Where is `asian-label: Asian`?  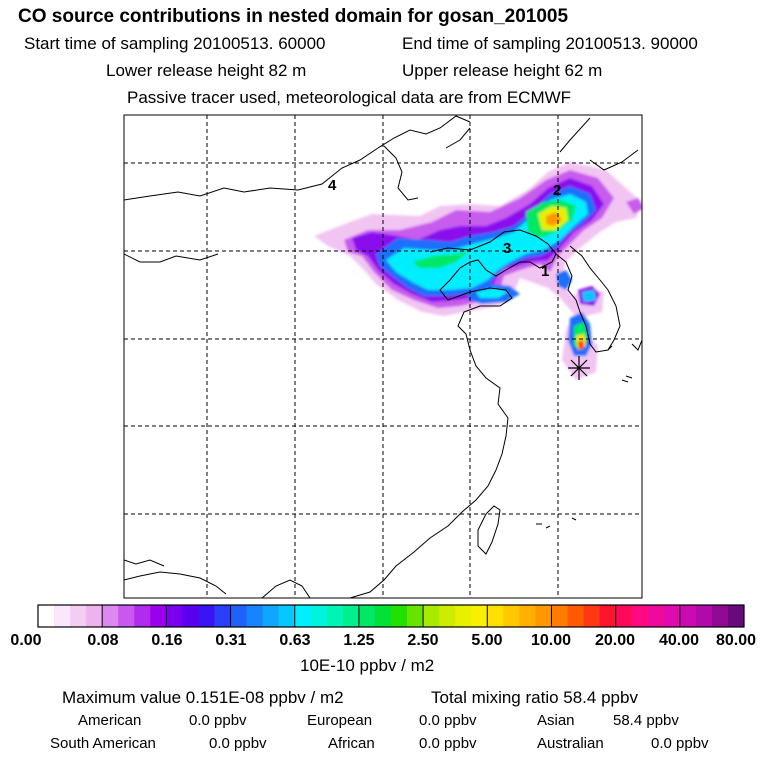
asian-label: Asian is located at coordinates (556, 720).